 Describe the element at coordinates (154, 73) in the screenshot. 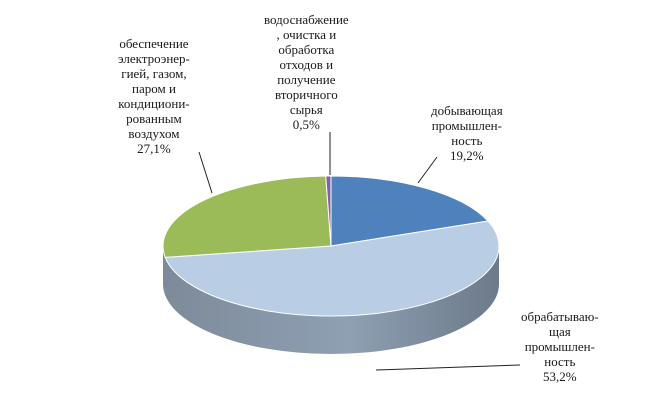

I see `slice-label-2-line-2: гией, газом,` at that location.